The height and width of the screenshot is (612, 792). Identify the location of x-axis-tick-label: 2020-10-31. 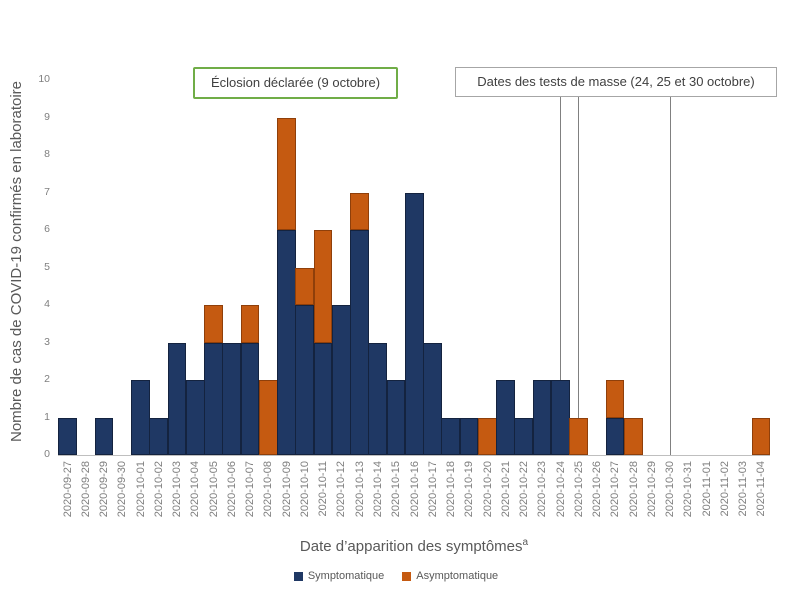
(688, 489).